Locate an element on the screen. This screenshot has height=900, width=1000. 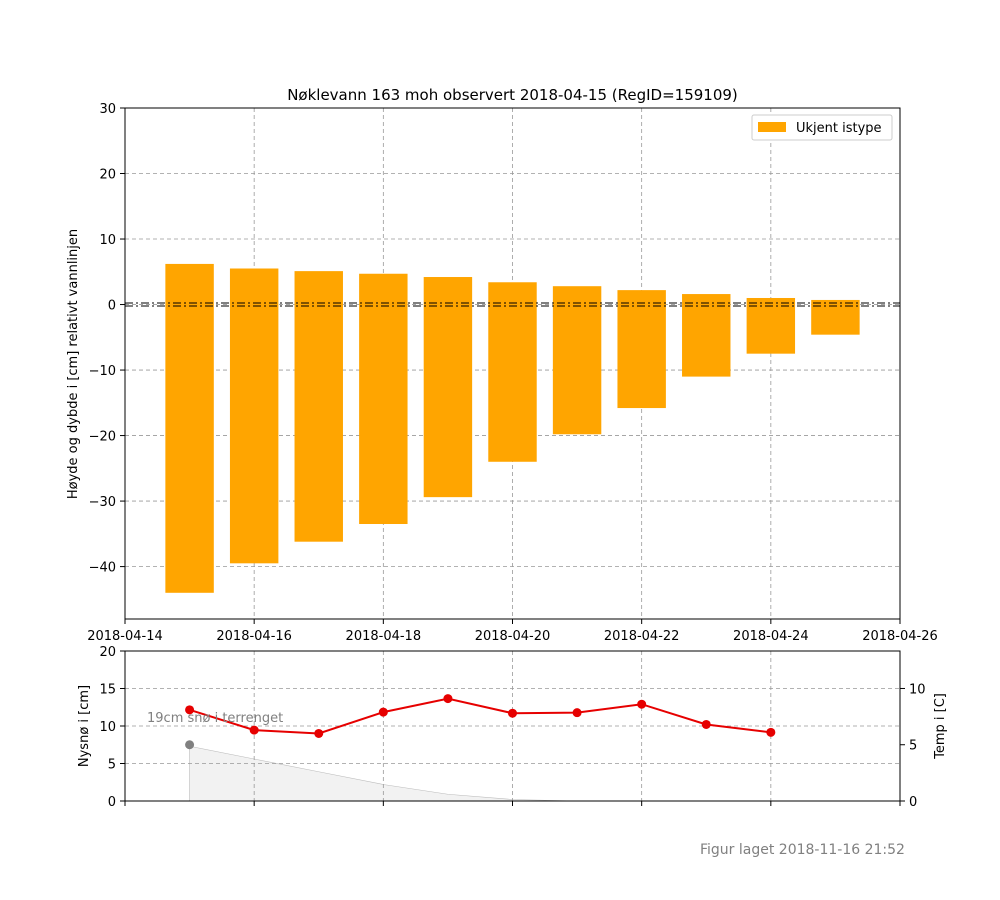
y-tick-label: 30 is located at coordinates (107, 109).